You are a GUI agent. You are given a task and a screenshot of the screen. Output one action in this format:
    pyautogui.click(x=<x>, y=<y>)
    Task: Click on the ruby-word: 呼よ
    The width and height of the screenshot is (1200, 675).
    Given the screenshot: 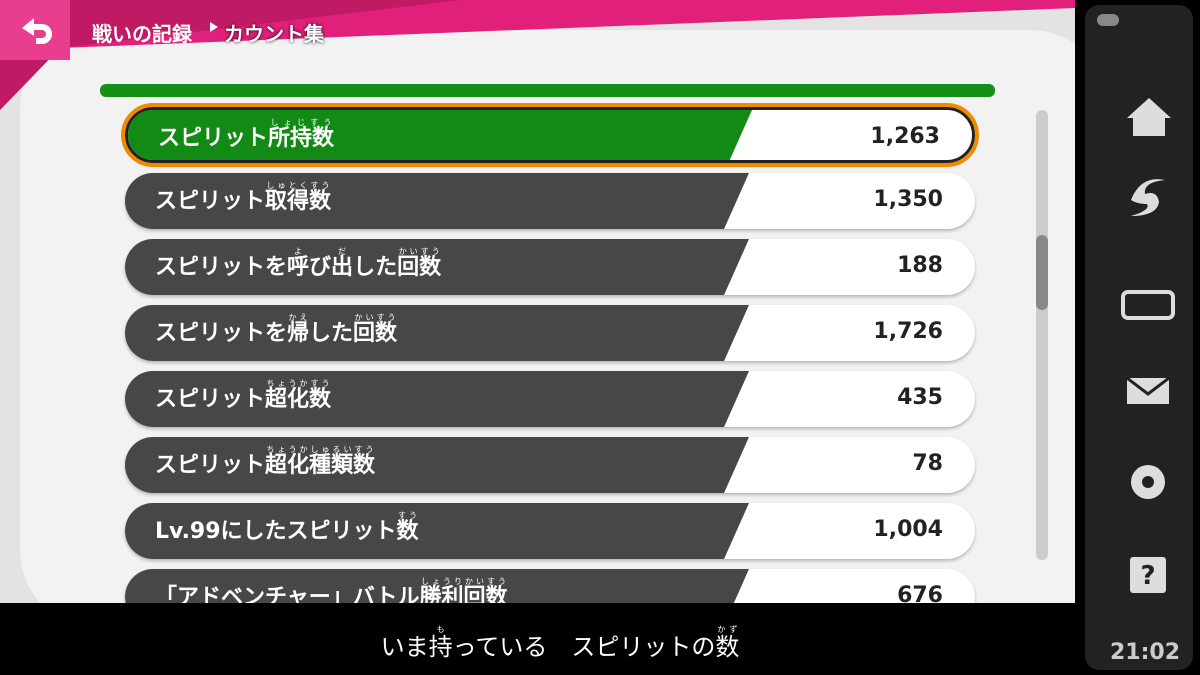 What is the action you would take?
    pyautogui.click(x=298, y=263)
    